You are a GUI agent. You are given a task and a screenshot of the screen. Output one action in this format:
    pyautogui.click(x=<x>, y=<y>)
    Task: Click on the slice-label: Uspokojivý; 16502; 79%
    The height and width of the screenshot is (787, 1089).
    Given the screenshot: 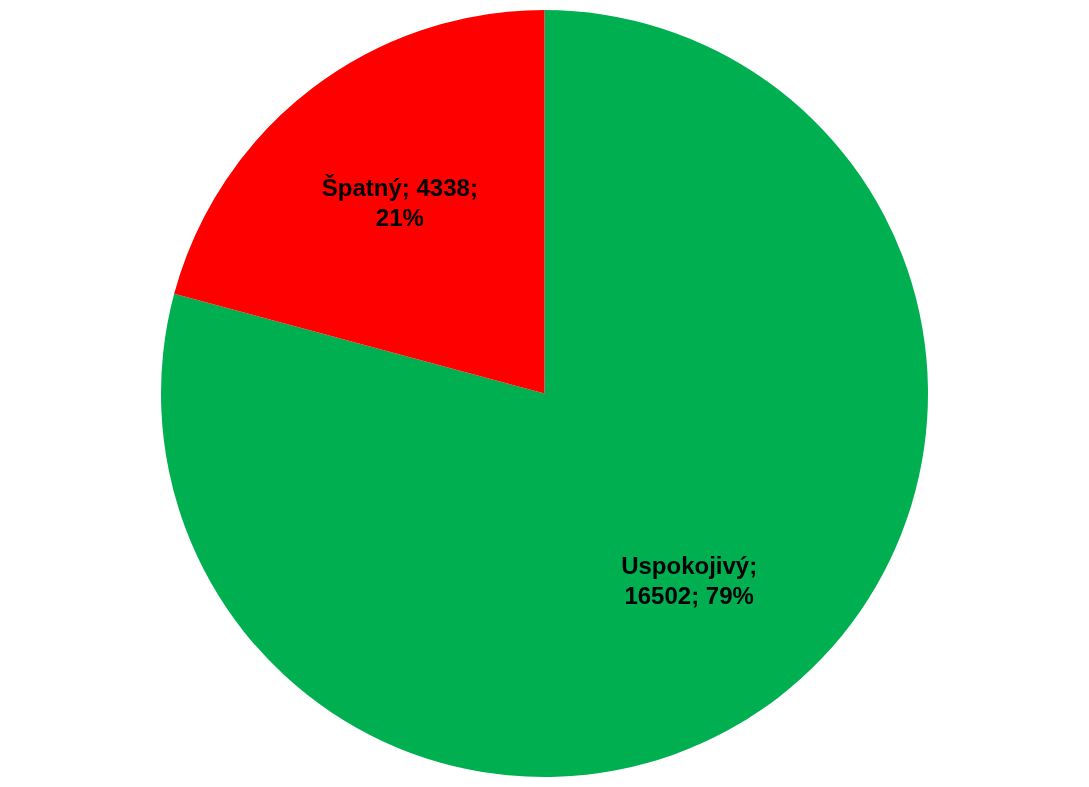 What is the action you would take?
    pyautogui.click(x=689, y=580)
    